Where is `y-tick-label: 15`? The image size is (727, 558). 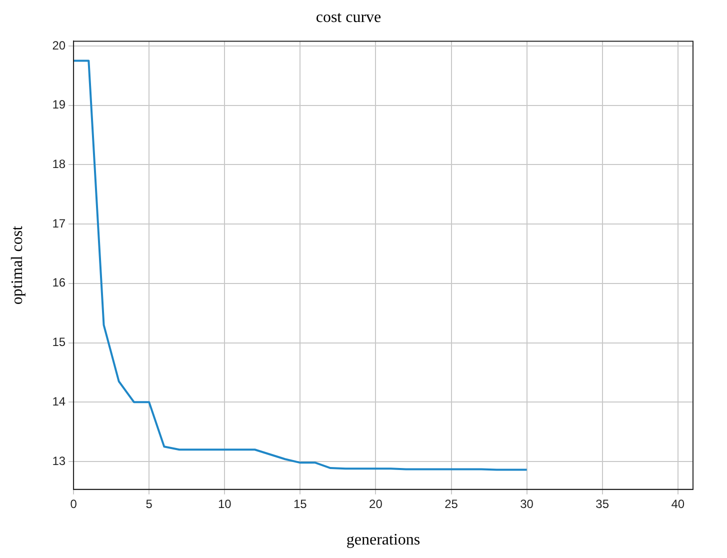 y-tick-label: 15 is located at coordinates (59, 342).